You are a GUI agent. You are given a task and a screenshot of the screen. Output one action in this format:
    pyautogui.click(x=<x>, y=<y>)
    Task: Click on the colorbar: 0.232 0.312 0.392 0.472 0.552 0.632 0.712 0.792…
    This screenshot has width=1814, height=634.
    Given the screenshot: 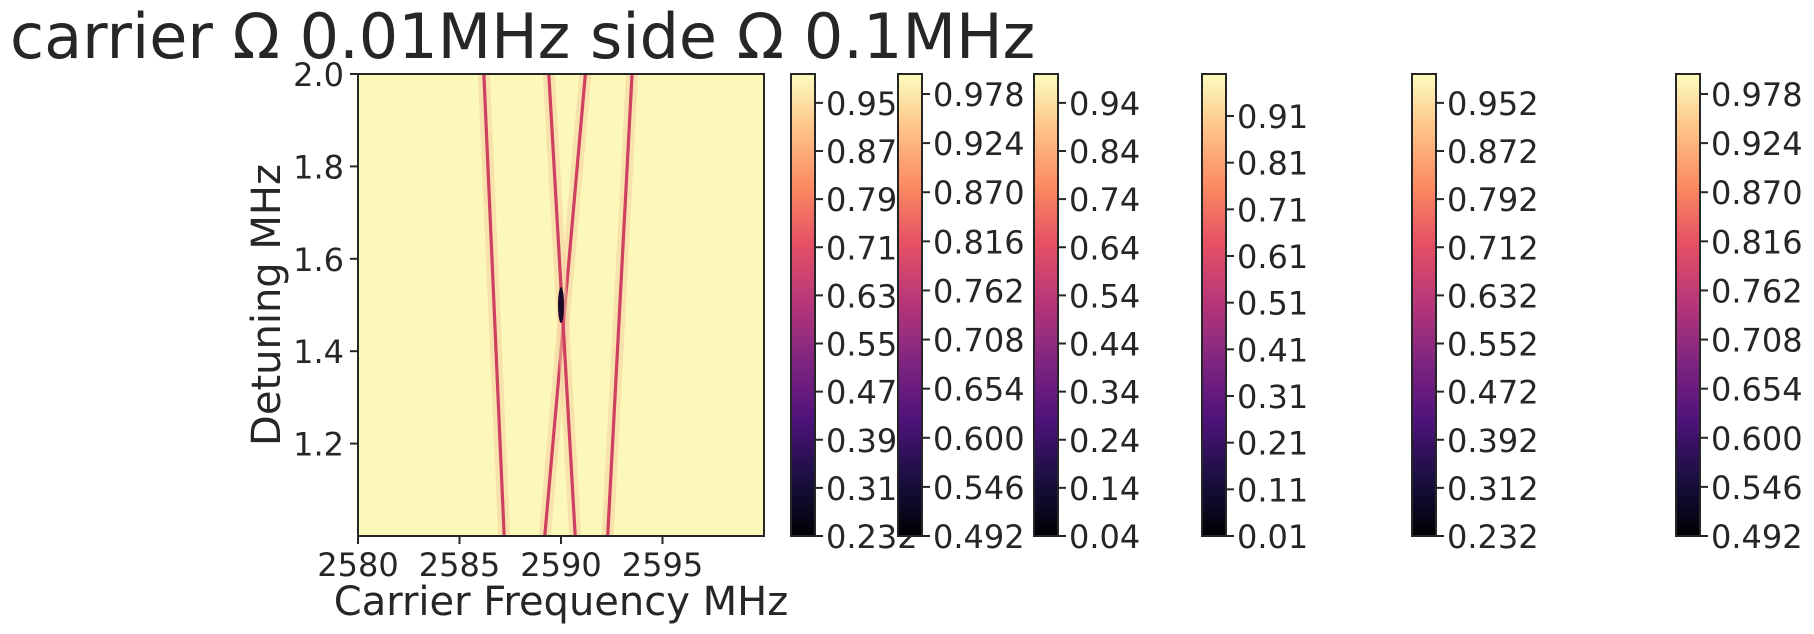 What is the action you would take?
    pyautogui.click(x=1475, y=314)
    